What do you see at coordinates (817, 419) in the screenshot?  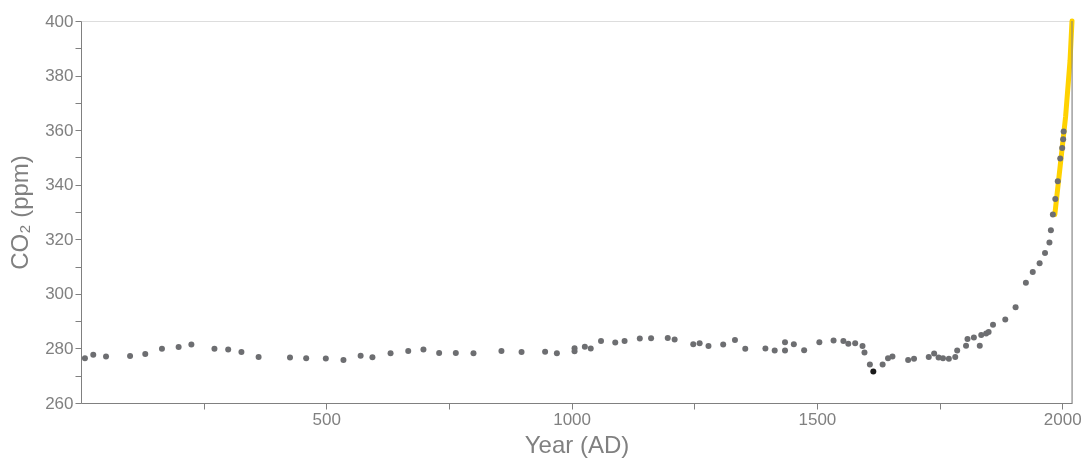 I see `x-tick-label: 1500` at bounding box center [817, 419].